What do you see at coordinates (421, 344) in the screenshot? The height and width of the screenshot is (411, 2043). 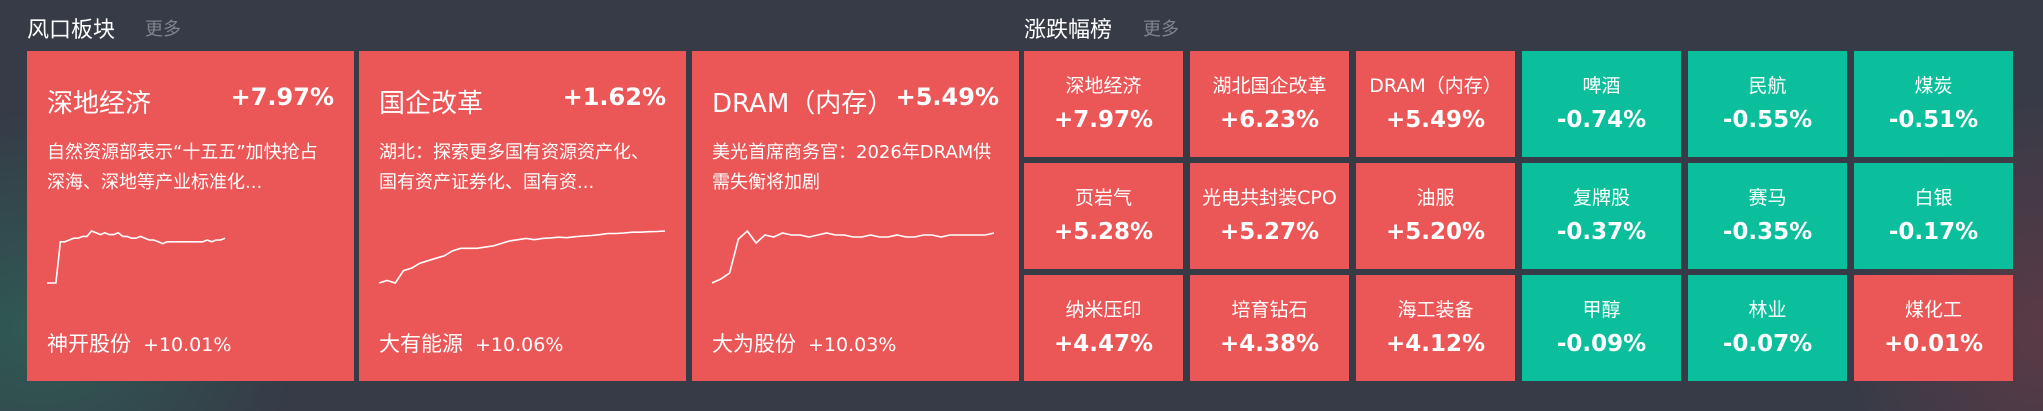 I see `stock-name: 大有能源` at bounding box center [421, 344].